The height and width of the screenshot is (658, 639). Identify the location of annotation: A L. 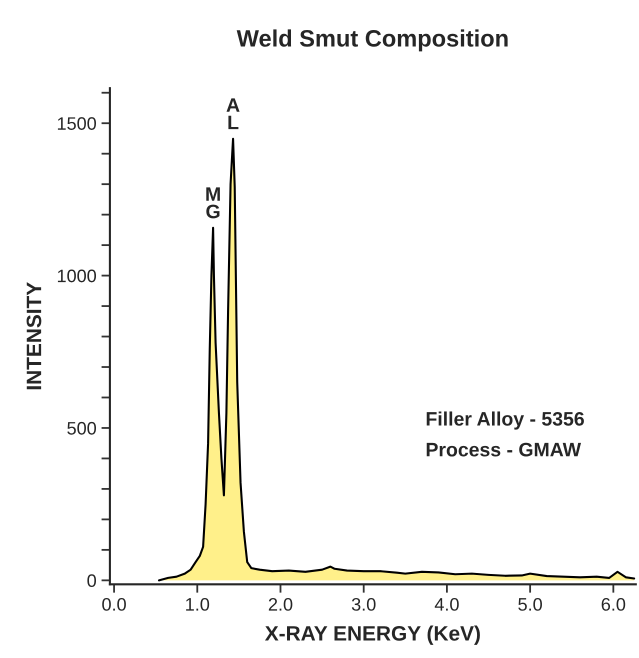
(233, 114).